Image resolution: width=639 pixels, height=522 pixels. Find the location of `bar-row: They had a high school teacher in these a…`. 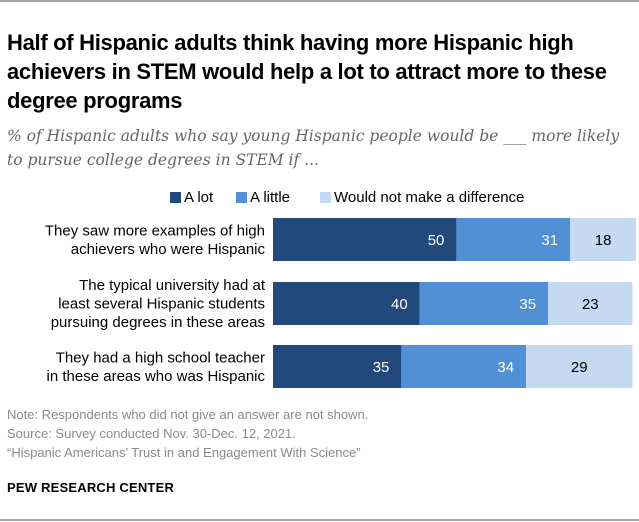

bar-row: They had a high school teacher in these a… is located at coordinates (340, 366).